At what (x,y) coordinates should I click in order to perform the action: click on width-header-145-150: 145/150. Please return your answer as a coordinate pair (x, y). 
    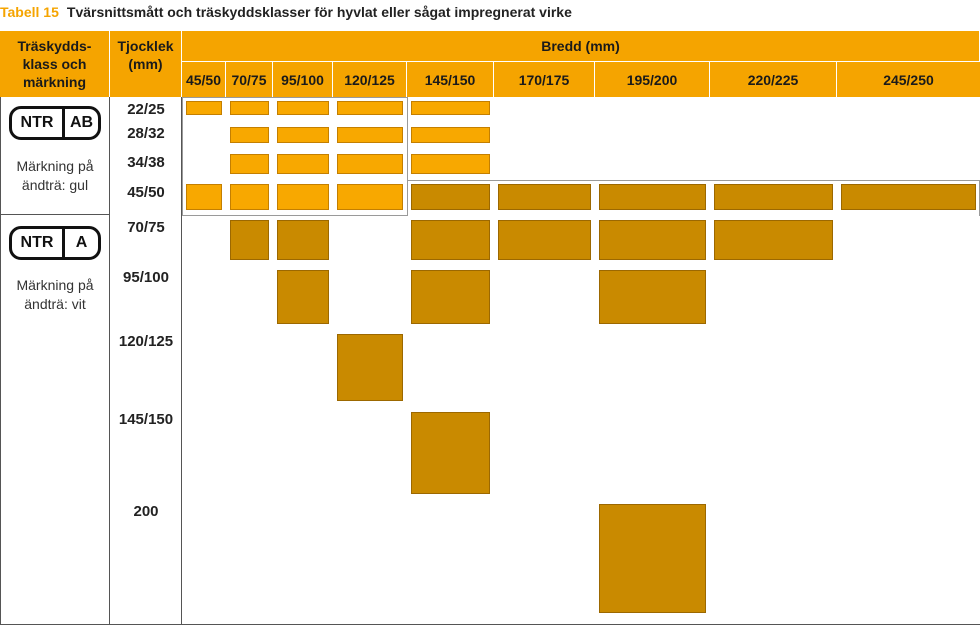
    Looking at the image, I should click on (450, 79).